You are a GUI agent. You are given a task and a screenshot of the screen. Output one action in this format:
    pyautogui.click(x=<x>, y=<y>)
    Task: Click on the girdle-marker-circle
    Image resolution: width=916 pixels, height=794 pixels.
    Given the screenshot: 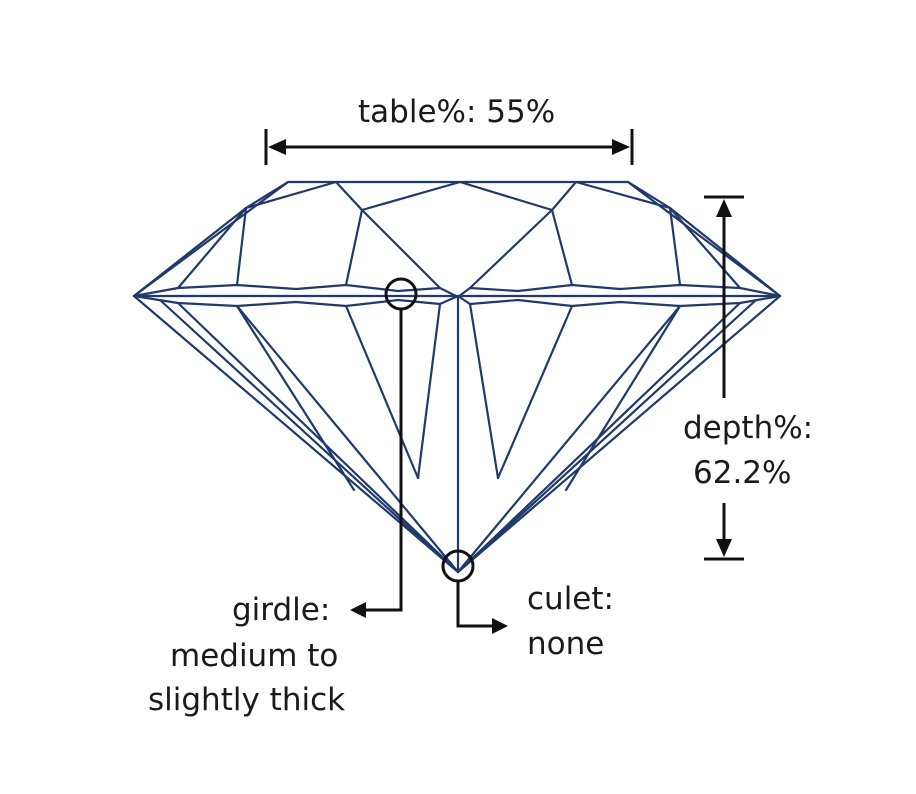 What is the action you would take?
    pyautogui.click(x=401, y=294)
    